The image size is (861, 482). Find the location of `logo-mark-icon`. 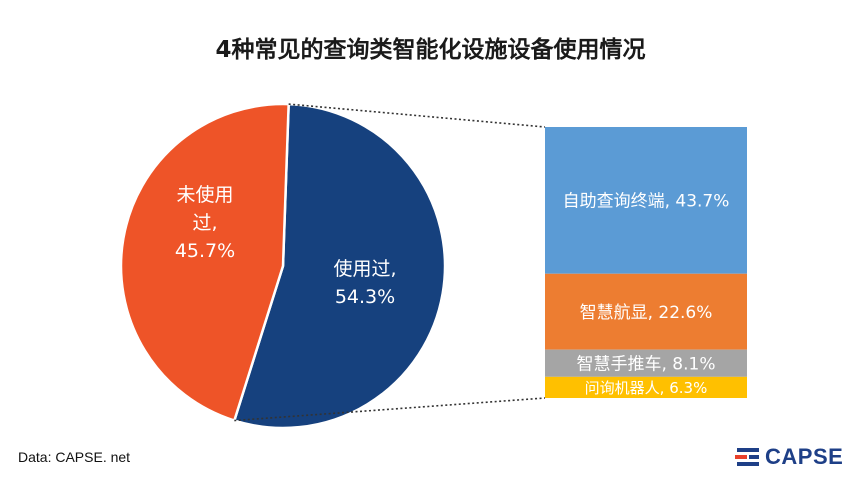

logo-mark-icon is located at coordinates (747, 457).